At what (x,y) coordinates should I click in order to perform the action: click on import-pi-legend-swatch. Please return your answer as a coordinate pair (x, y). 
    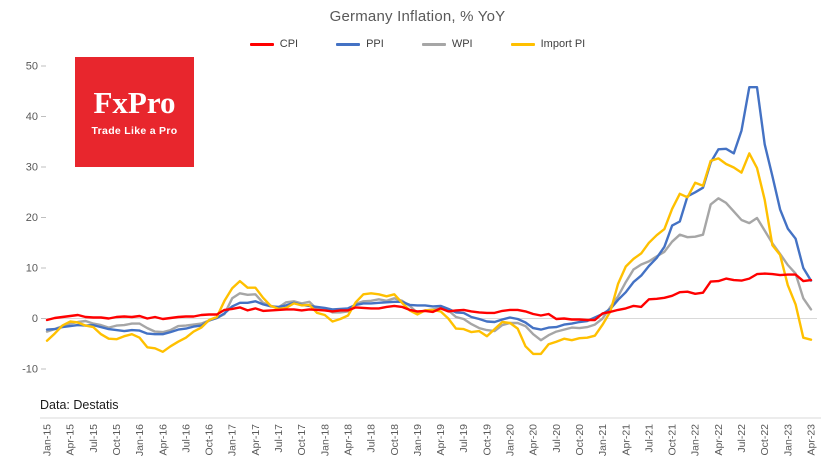
    Looking at the image, I should click on (522, 44).